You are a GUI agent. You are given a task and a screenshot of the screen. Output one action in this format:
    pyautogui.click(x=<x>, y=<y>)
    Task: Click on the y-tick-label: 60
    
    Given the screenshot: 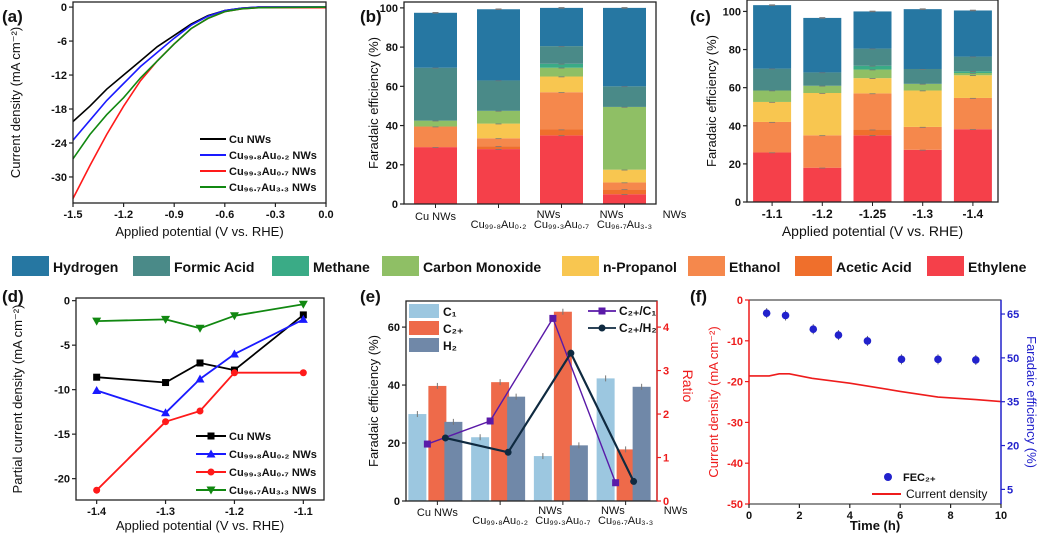 What is the action you would take?
    pyautogui.click(x=394, y=328)
    